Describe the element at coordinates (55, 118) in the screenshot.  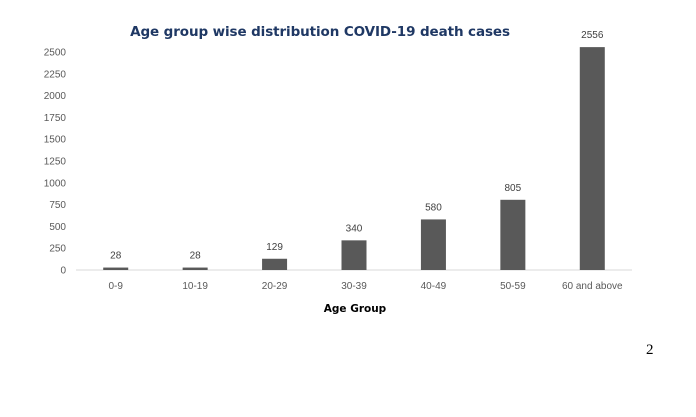
I see `y-tick-label: 1750` at that location.